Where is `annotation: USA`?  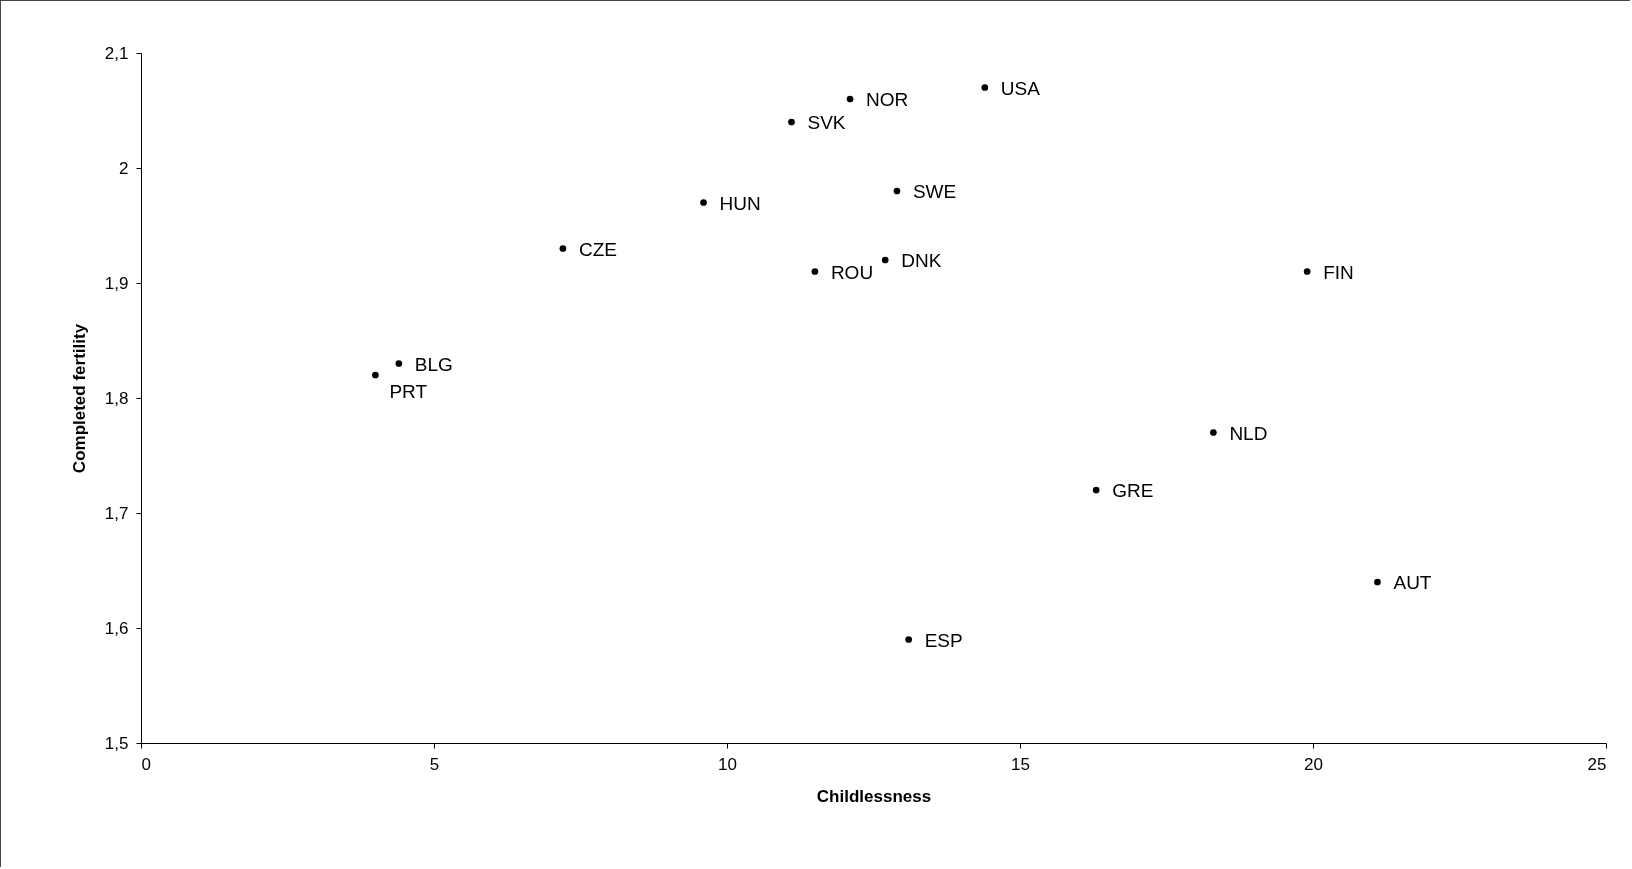
annotation: USA is located at coordinates (1020, 88).